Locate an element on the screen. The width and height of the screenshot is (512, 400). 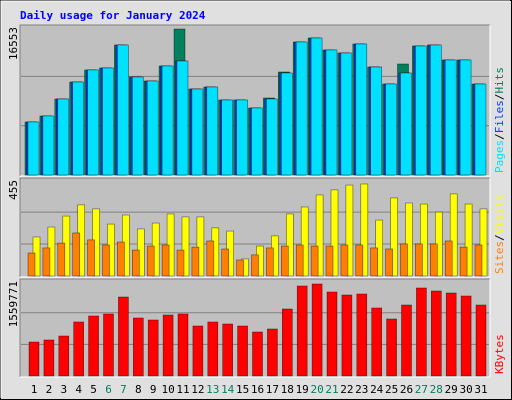
x-tick-label: 9 is located at coordinates (153, 389).